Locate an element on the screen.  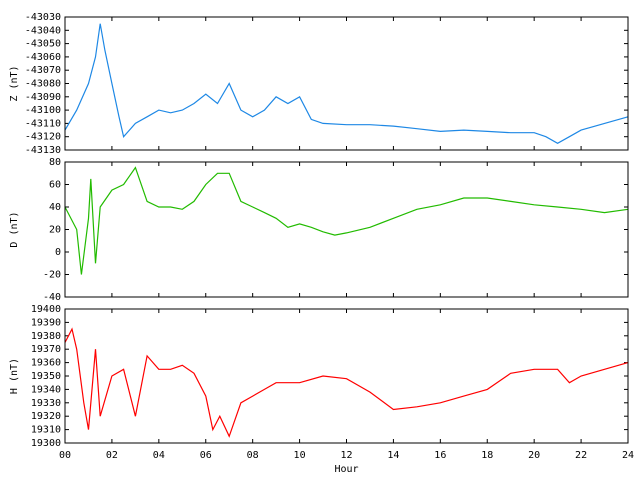
x-tick-label: 00 is located at coordinates (65, 455).